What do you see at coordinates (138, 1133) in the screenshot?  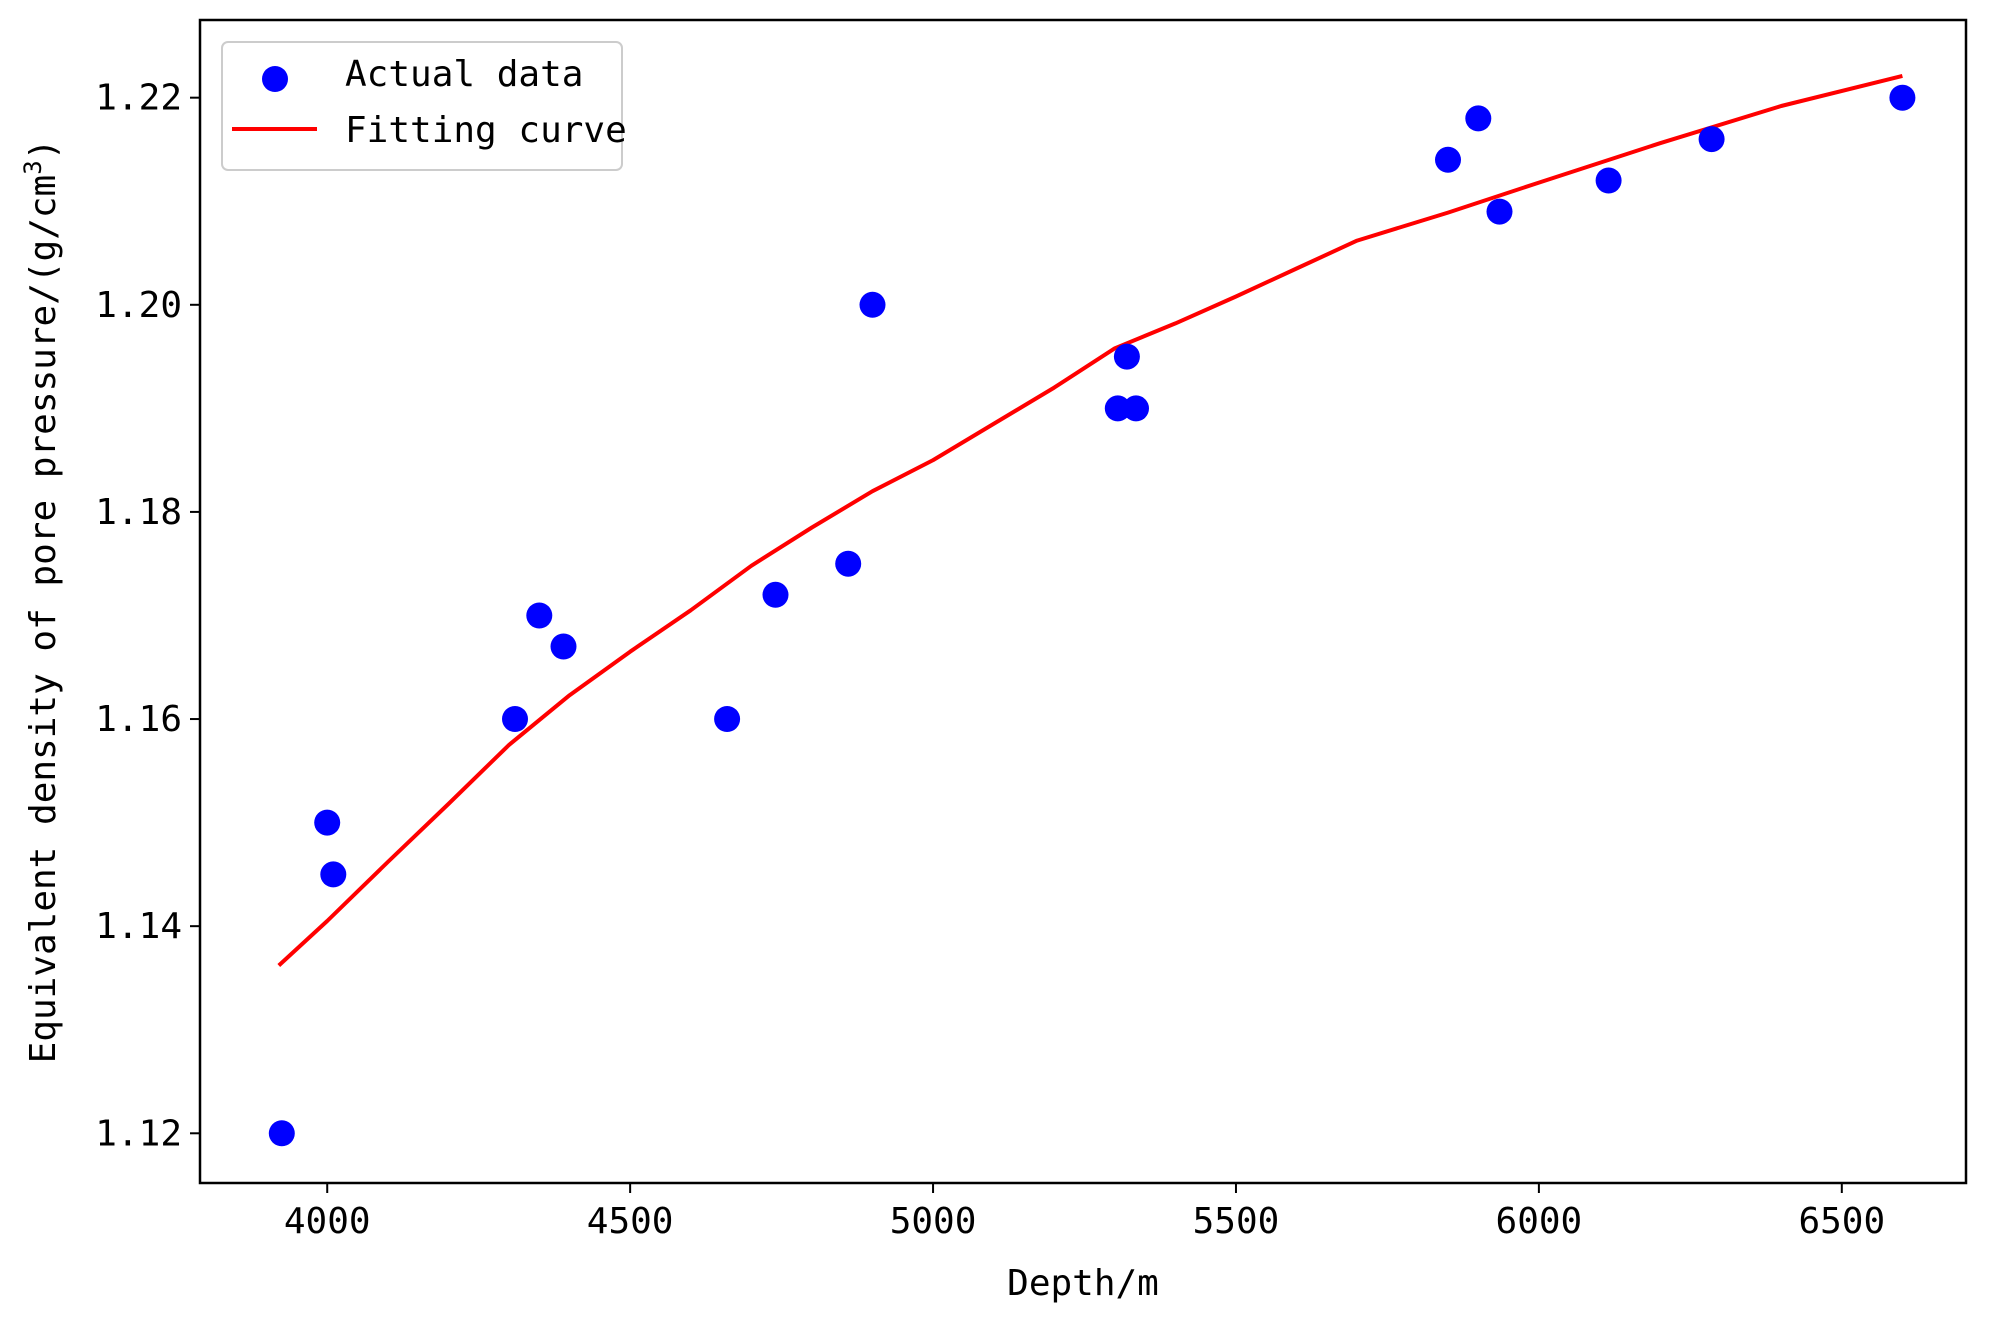 I see `y-tick-label: 1.12` at bounding box center [138, 1133].